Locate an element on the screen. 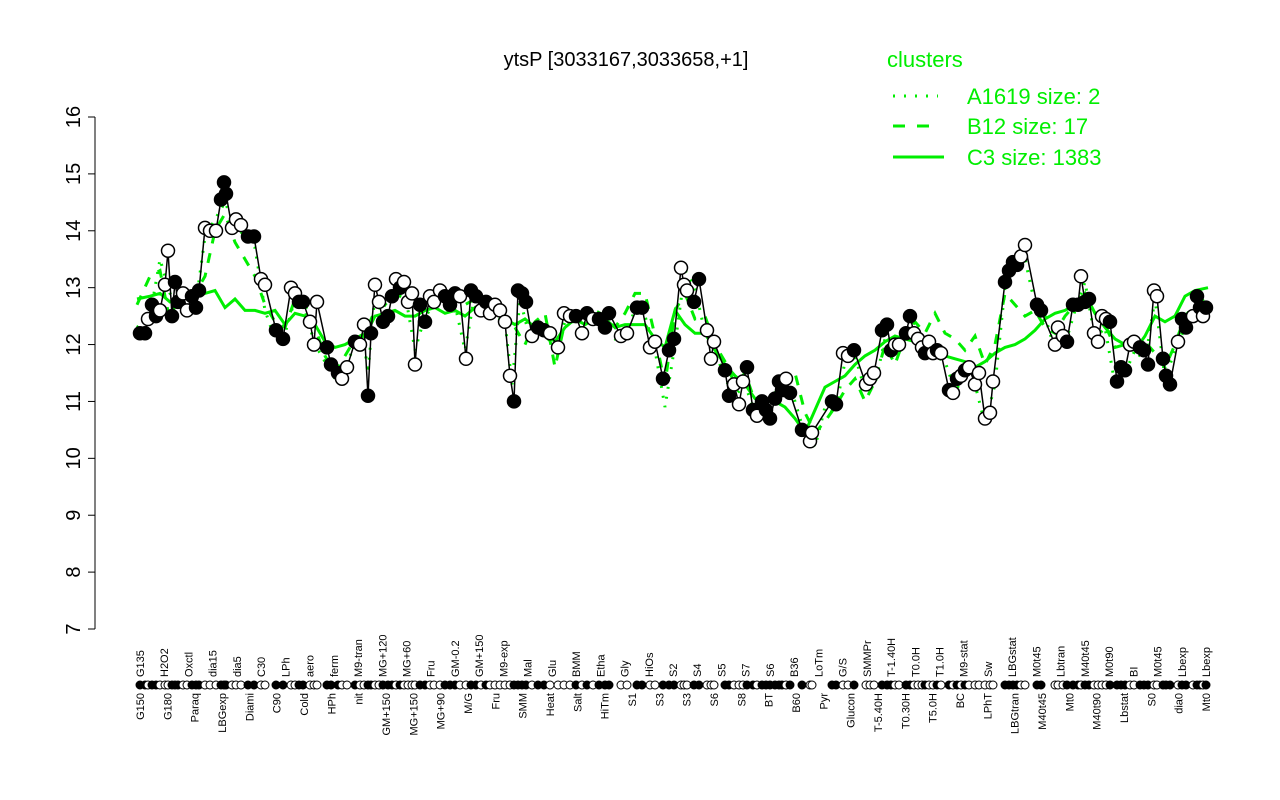 This screenshot has height=800, width=1280. x-tick-label: Diami is located at coordinates (250, 707).